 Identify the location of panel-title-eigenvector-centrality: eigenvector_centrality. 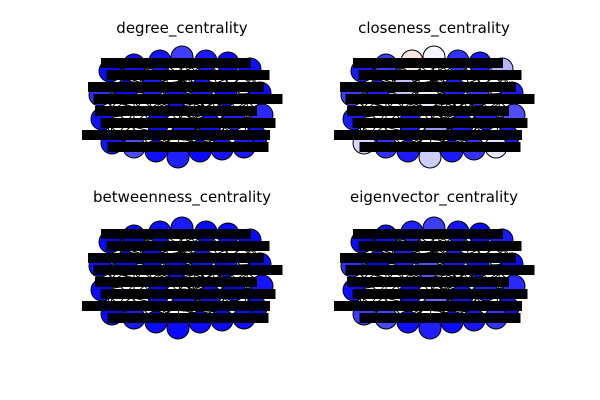
(434, 197).